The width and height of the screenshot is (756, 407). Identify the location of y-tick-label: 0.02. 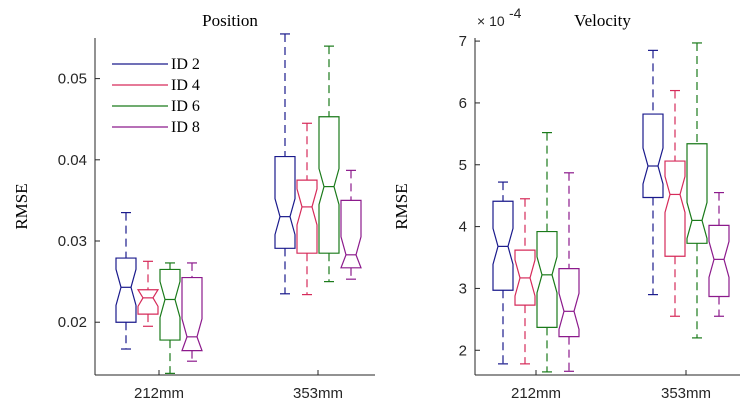
(72, 322).